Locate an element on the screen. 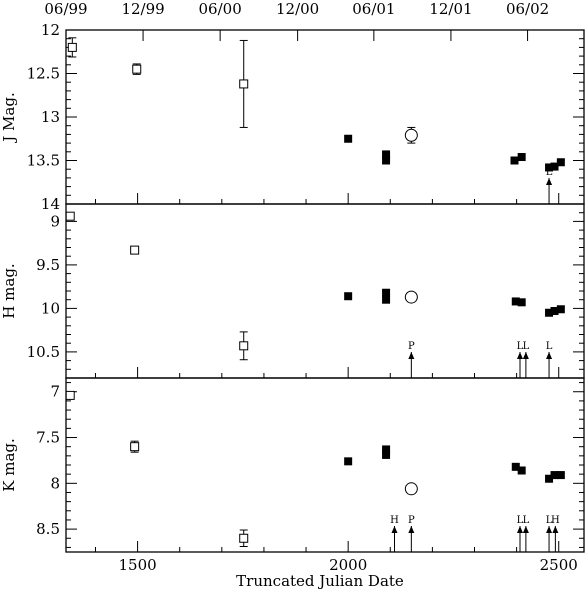 The height and width of the screenshot is (594, 588). y-tick-label: 7.5 is located at coordinates (48, 438).